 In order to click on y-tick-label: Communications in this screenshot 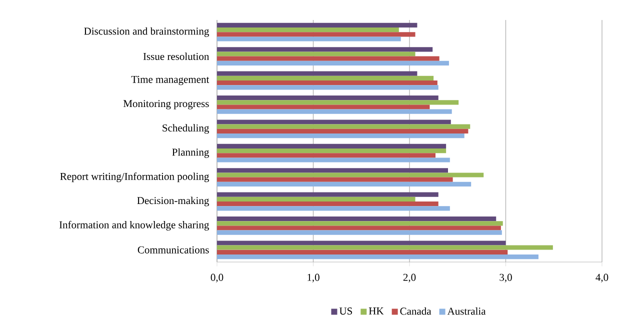, I will do `click(173, 250)`.